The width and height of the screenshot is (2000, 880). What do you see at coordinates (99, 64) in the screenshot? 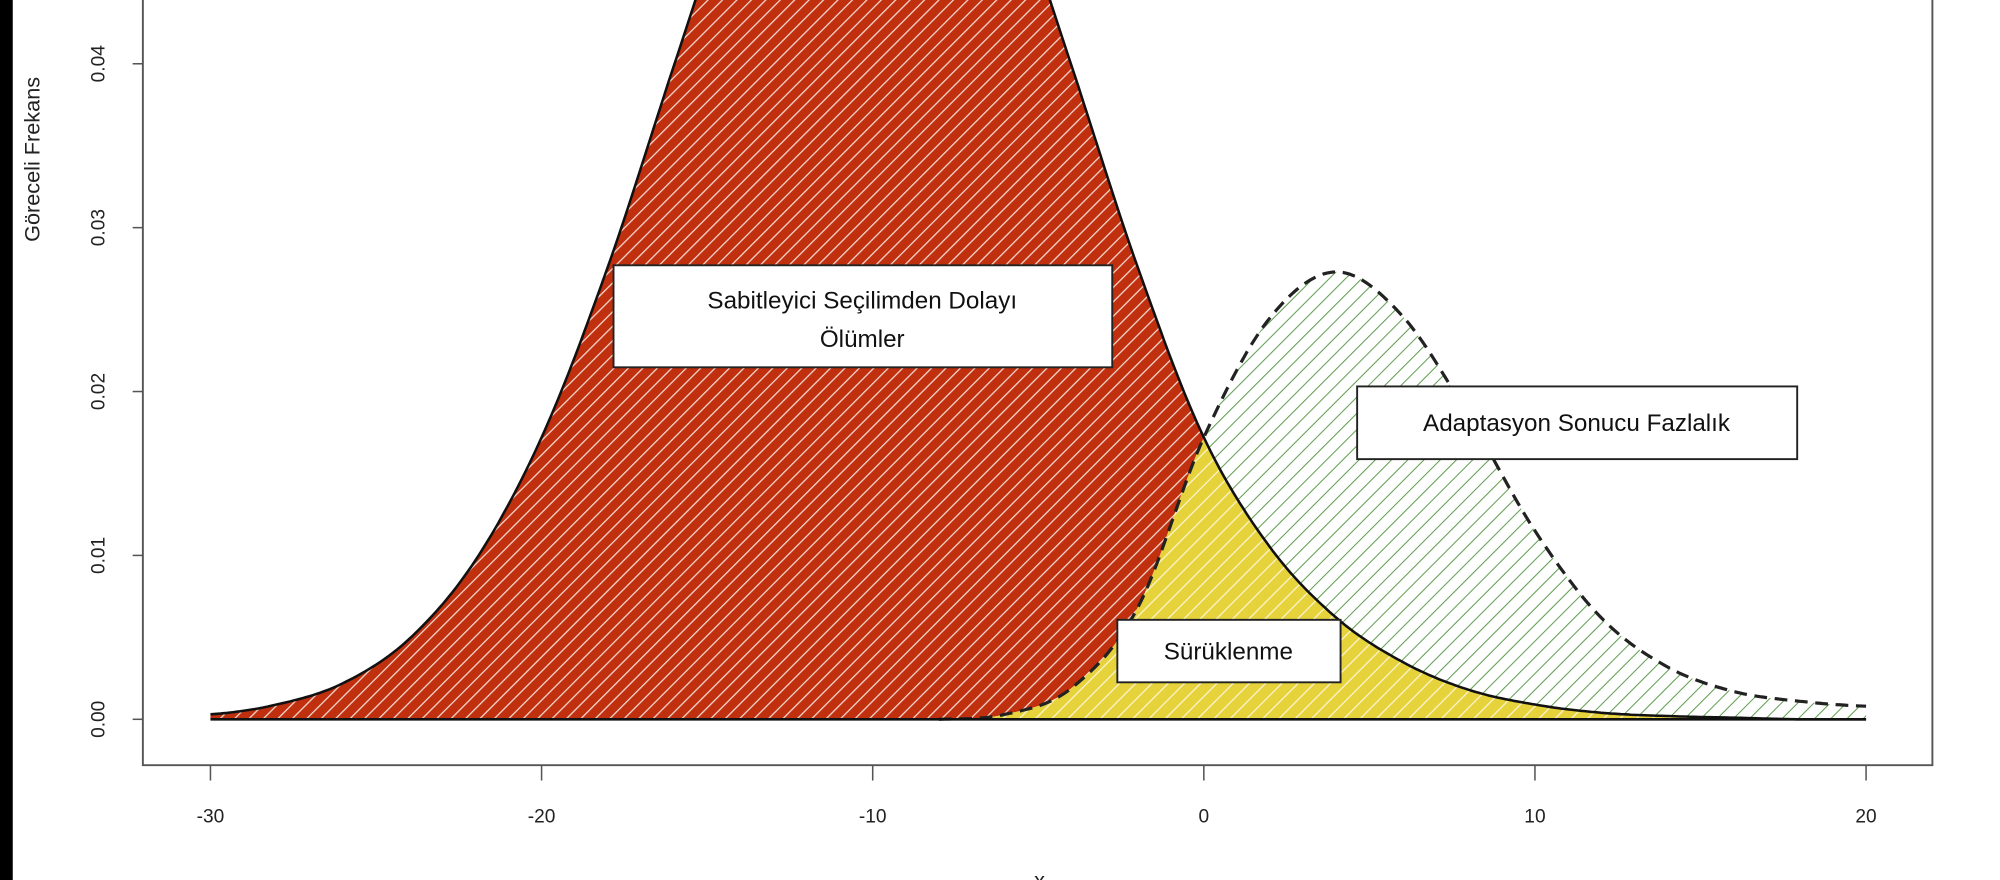
I see `y-tick-label: 0.04` at bounding box center [99, 64].